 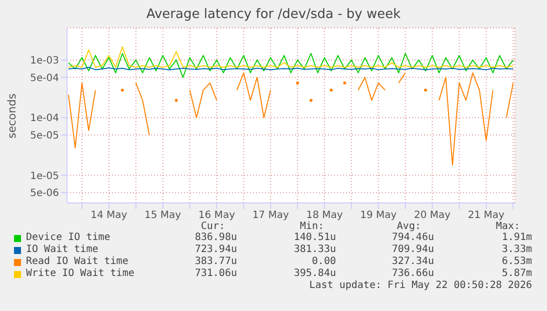 What do you see at coordinates (215, 273) in the screenshot?
I see `text: 731.06u` at bounding box center [215, 273].